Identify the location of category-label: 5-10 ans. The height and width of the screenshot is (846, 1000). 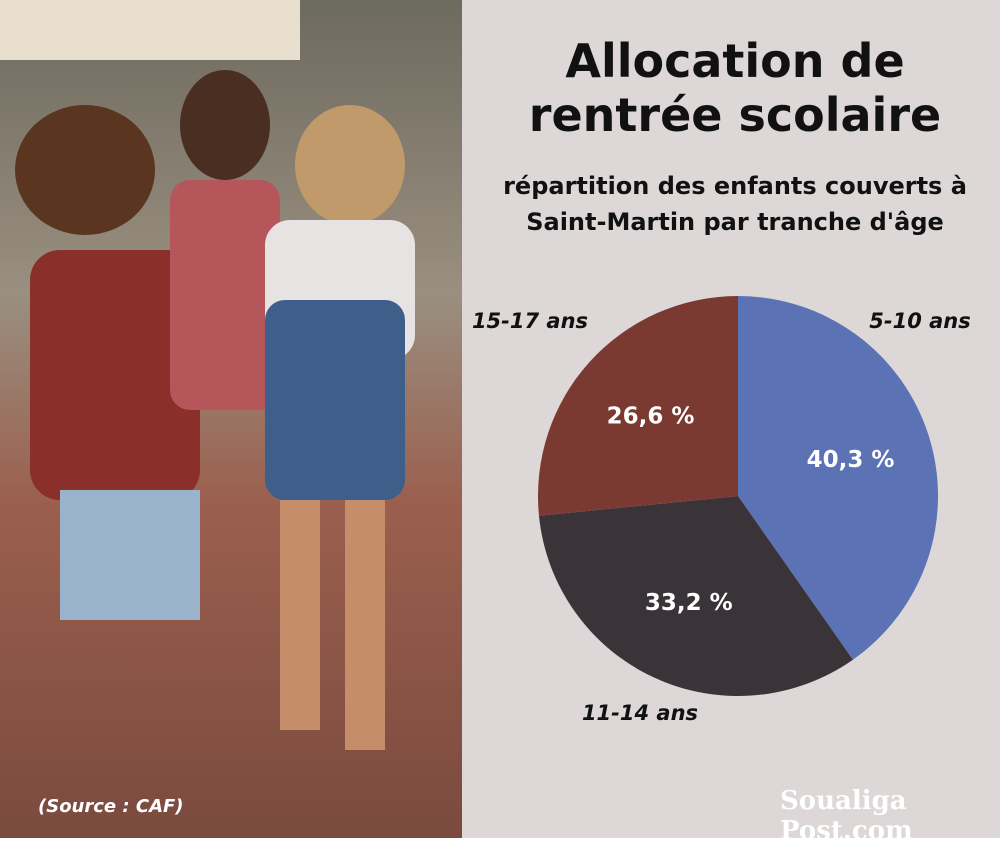
(919, 321).